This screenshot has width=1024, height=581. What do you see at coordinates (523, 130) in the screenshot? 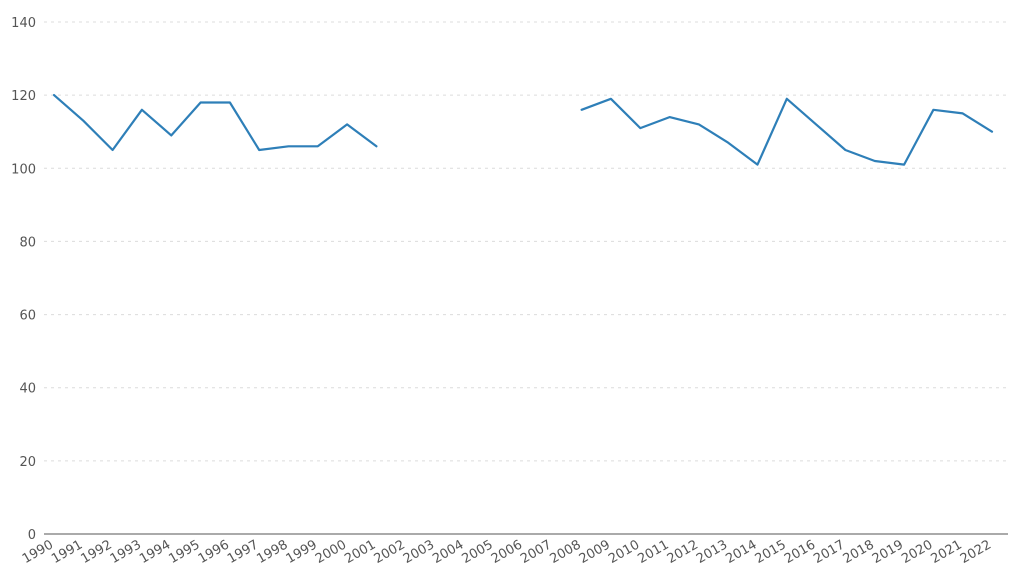
I see `series-group` at bounding box center [523, 130].